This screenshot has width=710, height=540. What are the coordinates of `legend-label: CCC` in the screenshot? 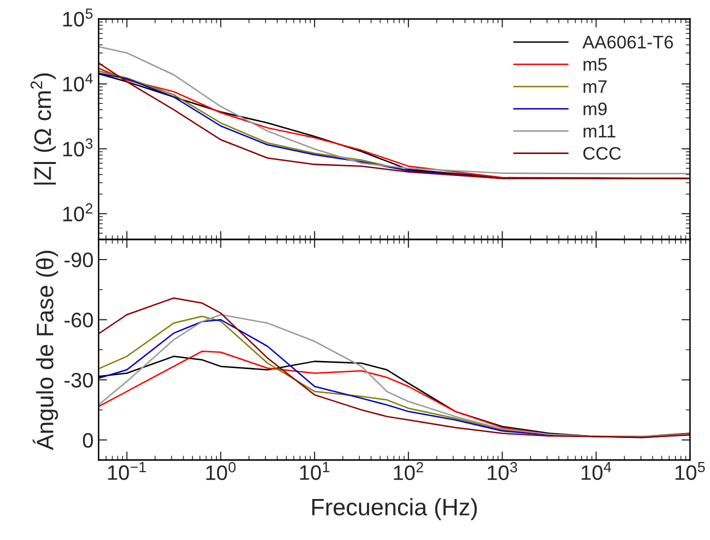 It's located at (602, 153).